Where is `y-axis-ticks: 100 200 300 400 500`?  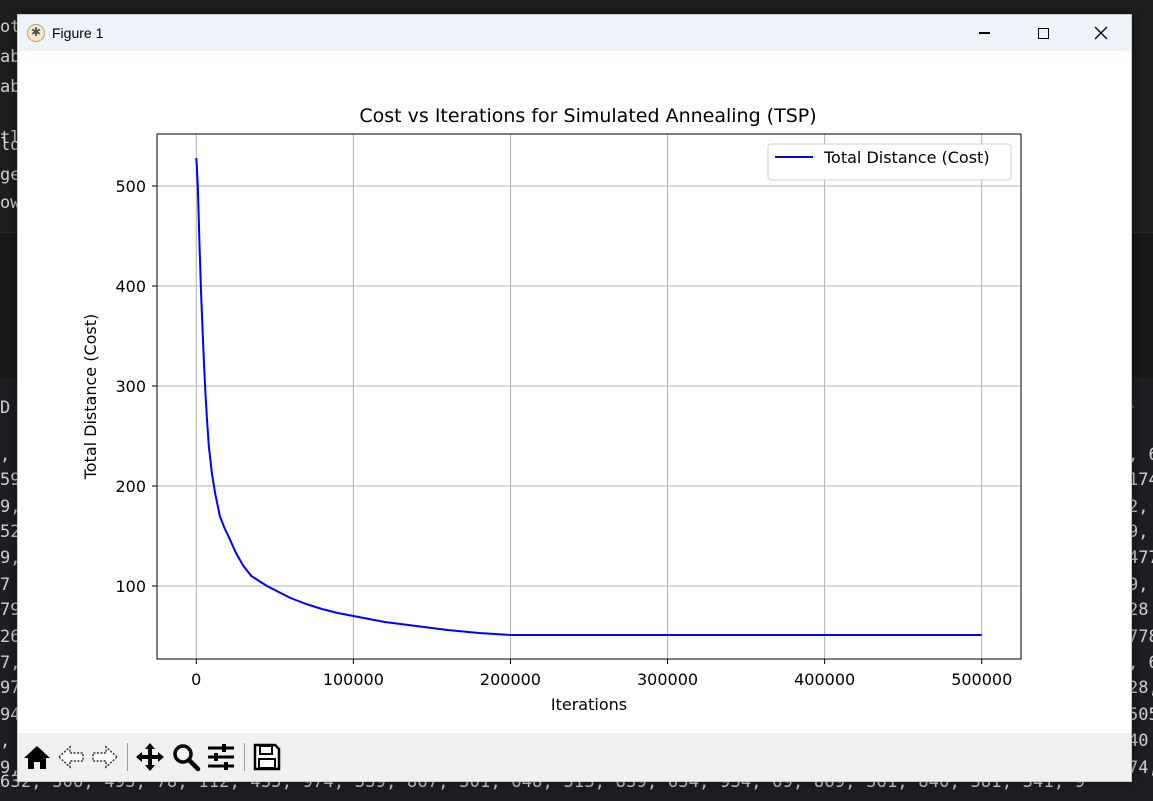 y-axis-ticks: 100 200 300 400 500 is located at coordinates (136, 386).